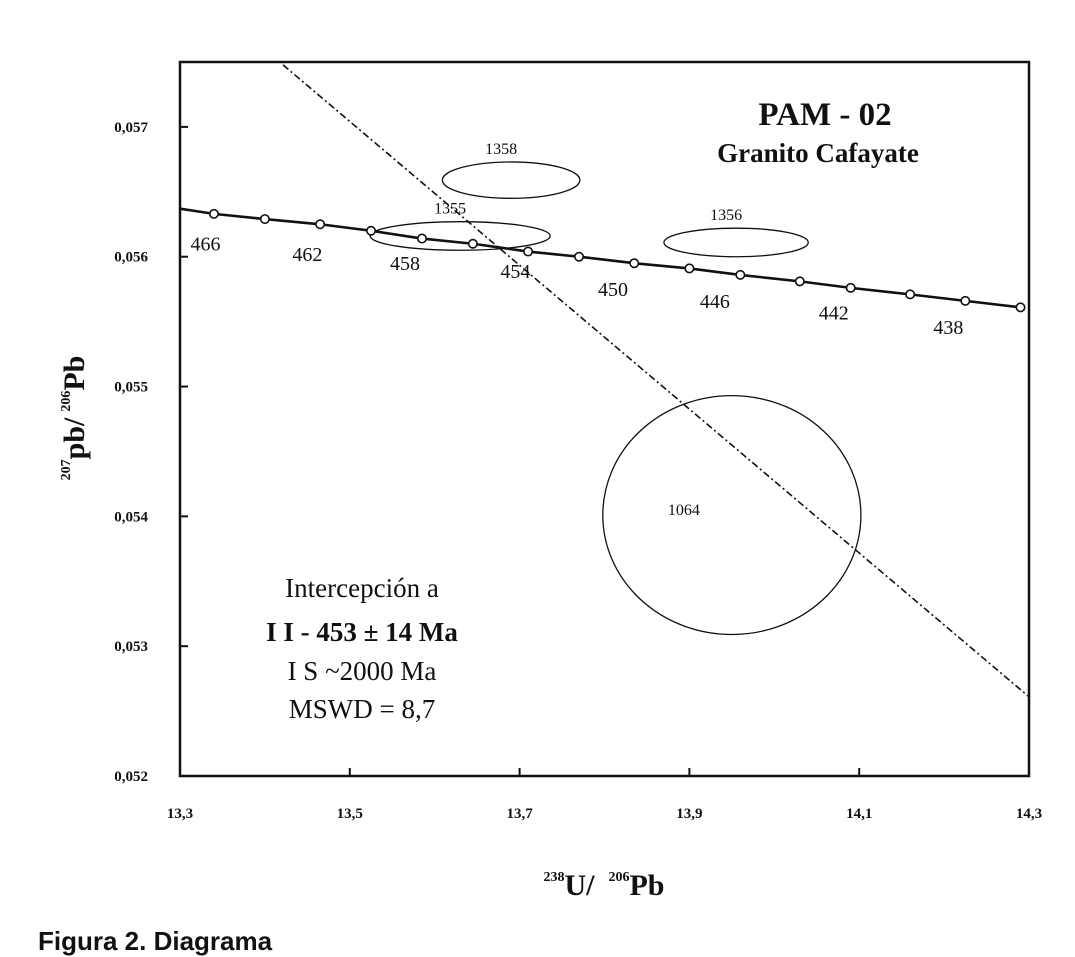 This screenshot has width=1075, height=957. Describe the element at coordinates (824, 115) in the screenshot. I see `chart-title: PAM - 02` at that location.